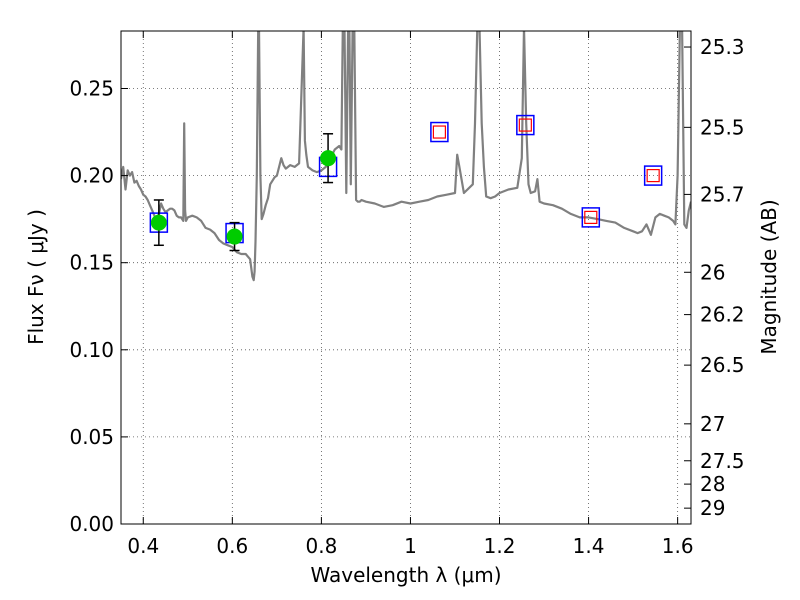  What do you see at coordinates (500, 546) in the screenshot?
I see `x-tick-label: 1.2` at bounding box center [500, 546].